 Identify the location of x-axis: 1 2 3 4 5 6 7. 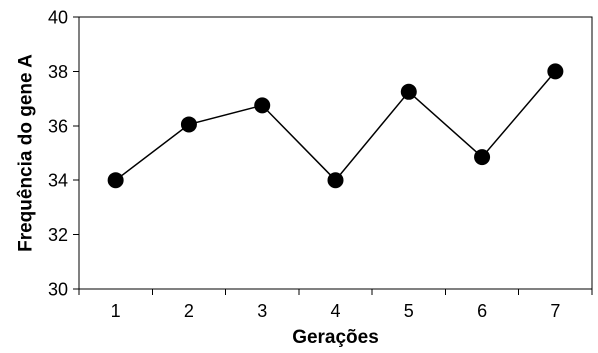
(335, 305).